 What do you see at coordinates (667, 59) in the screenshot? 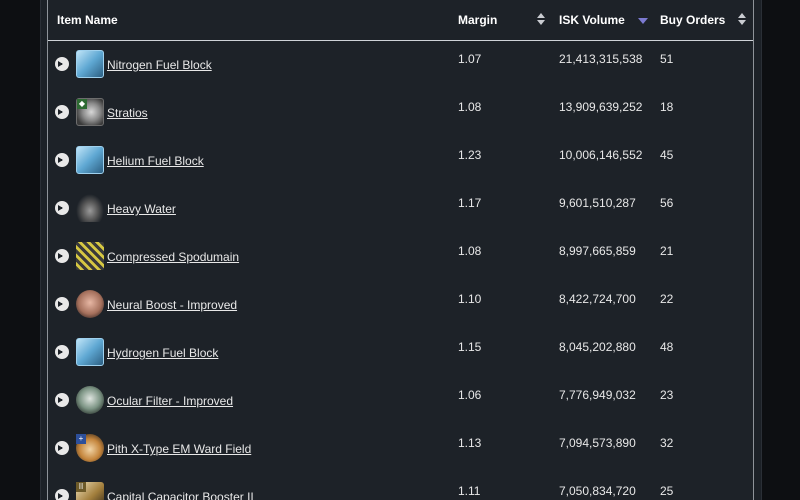
I see `buy-orders-value: 51` at bounding box center [667, 59].